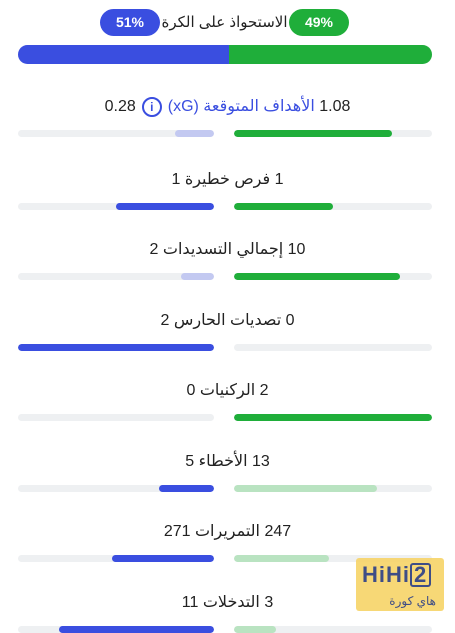 The image size is (455, 633). What do you see at coordinates (176, 179) in the screenshot?
I see `away-value: 1` at bounding box center [176, 179].